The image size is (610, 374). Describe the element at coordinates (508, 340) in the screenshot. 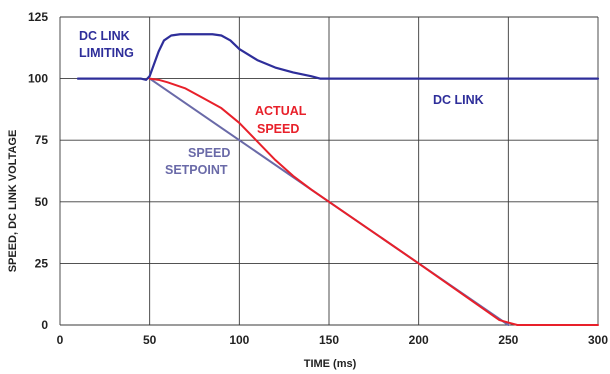

I see `x-tick-label: 250` at that location.